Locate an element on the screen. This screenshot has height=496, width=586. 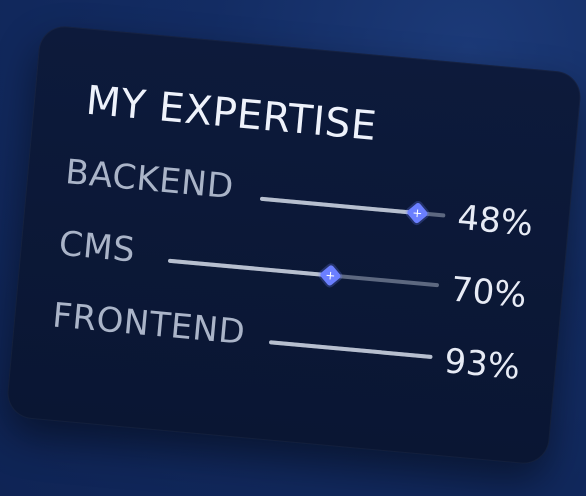
skill-label: BACKEND is located at coordinates (149, 180).